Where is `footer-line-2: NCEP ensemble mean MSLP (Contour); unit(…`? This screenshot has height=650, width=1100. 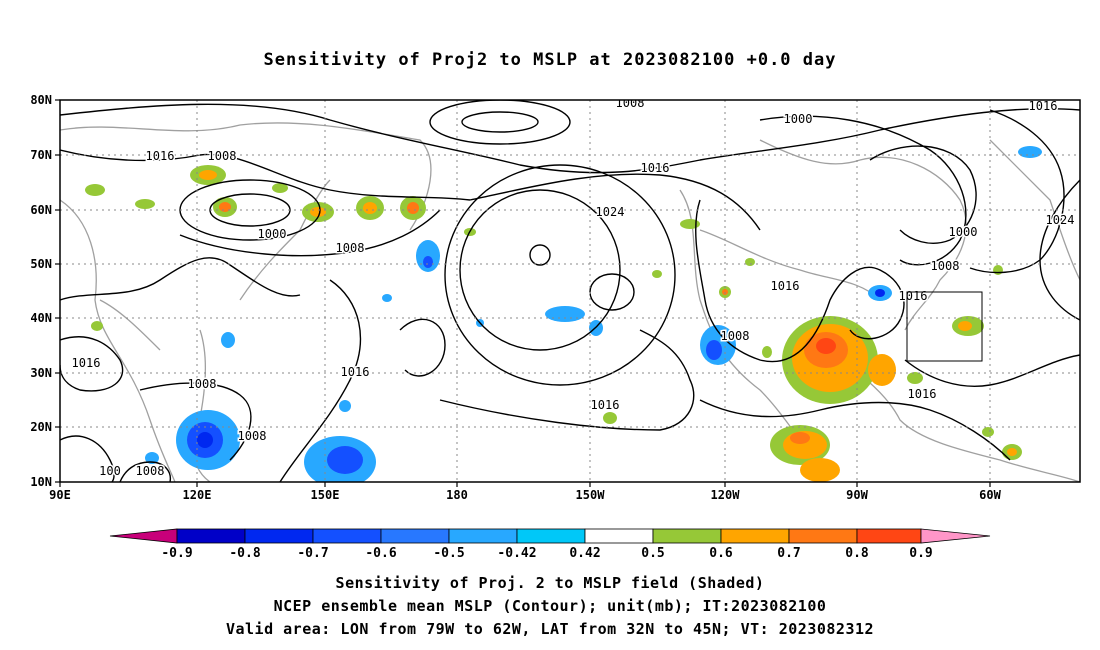
footer-line-2: NCEP ensemble mean MSLP (Contour); unit(… is located at coordinates (550, 606).